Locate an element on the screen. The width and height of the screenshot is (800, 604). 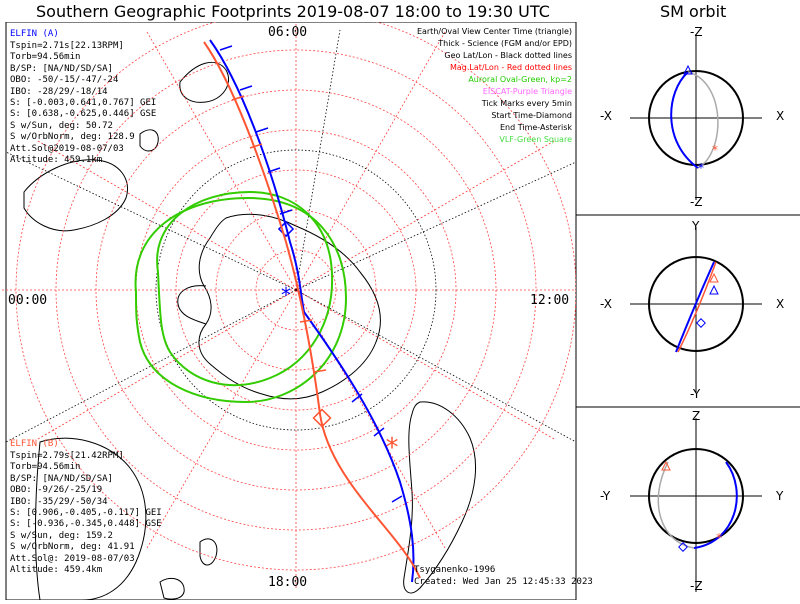
auroral-oval is located at coordinates (241, 297).